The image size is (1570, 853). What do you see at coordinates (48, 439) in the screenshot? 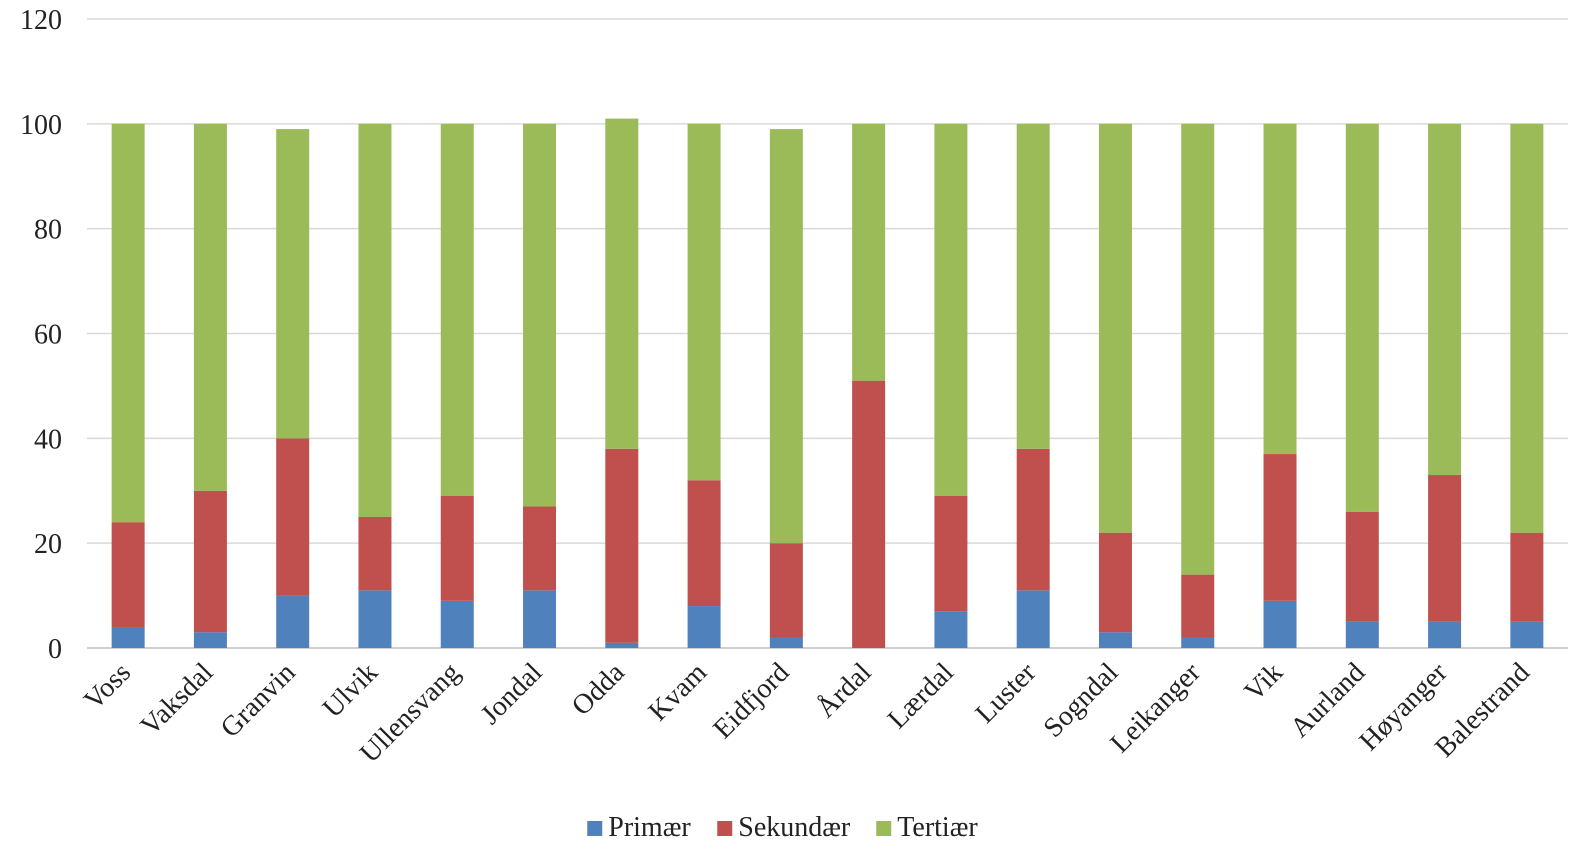
I see `y-tick-label: 40` at bounding box center [48, 439].